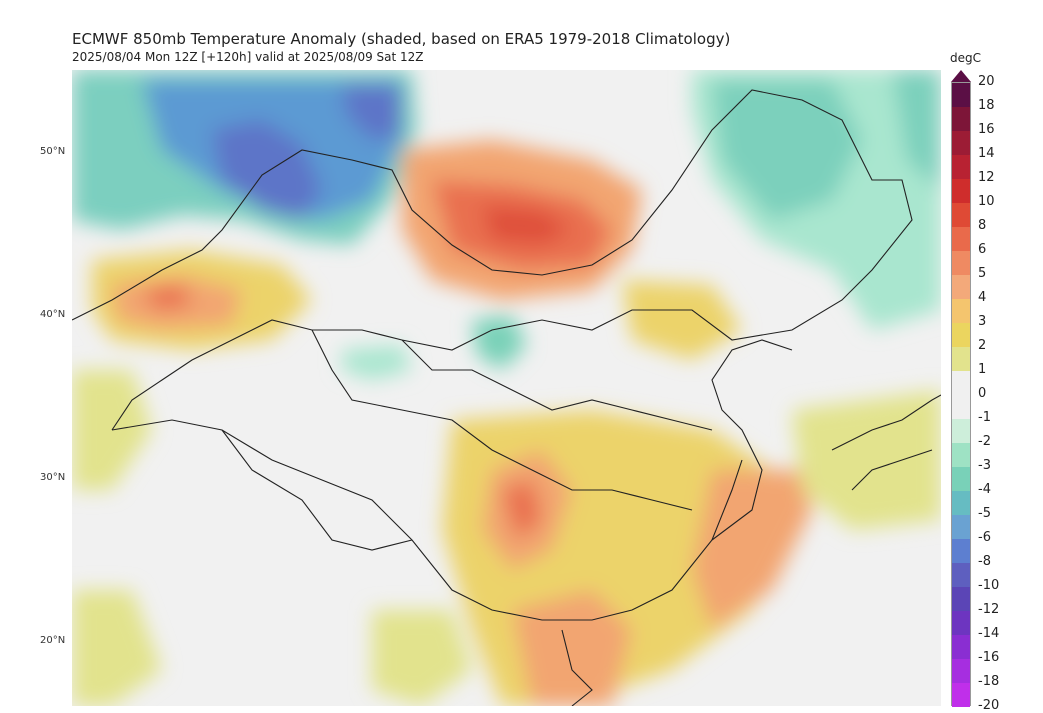 The image size is (1043, 713). I want to click on colorbar-tick-label: 2, so click(982, 345).